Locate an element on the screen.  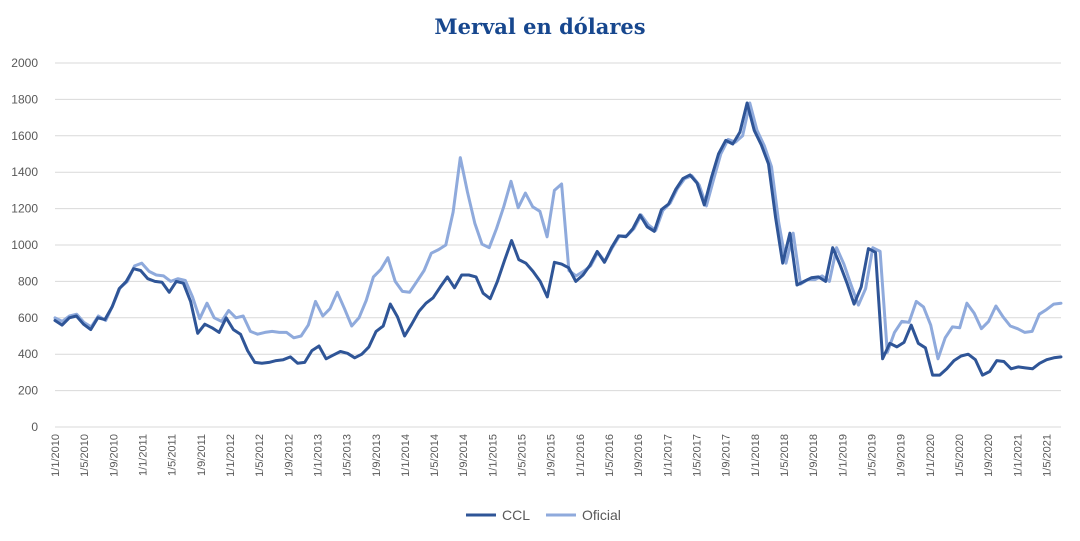
legend-label-oficial: Oficial is located at coordinates (601, 515).